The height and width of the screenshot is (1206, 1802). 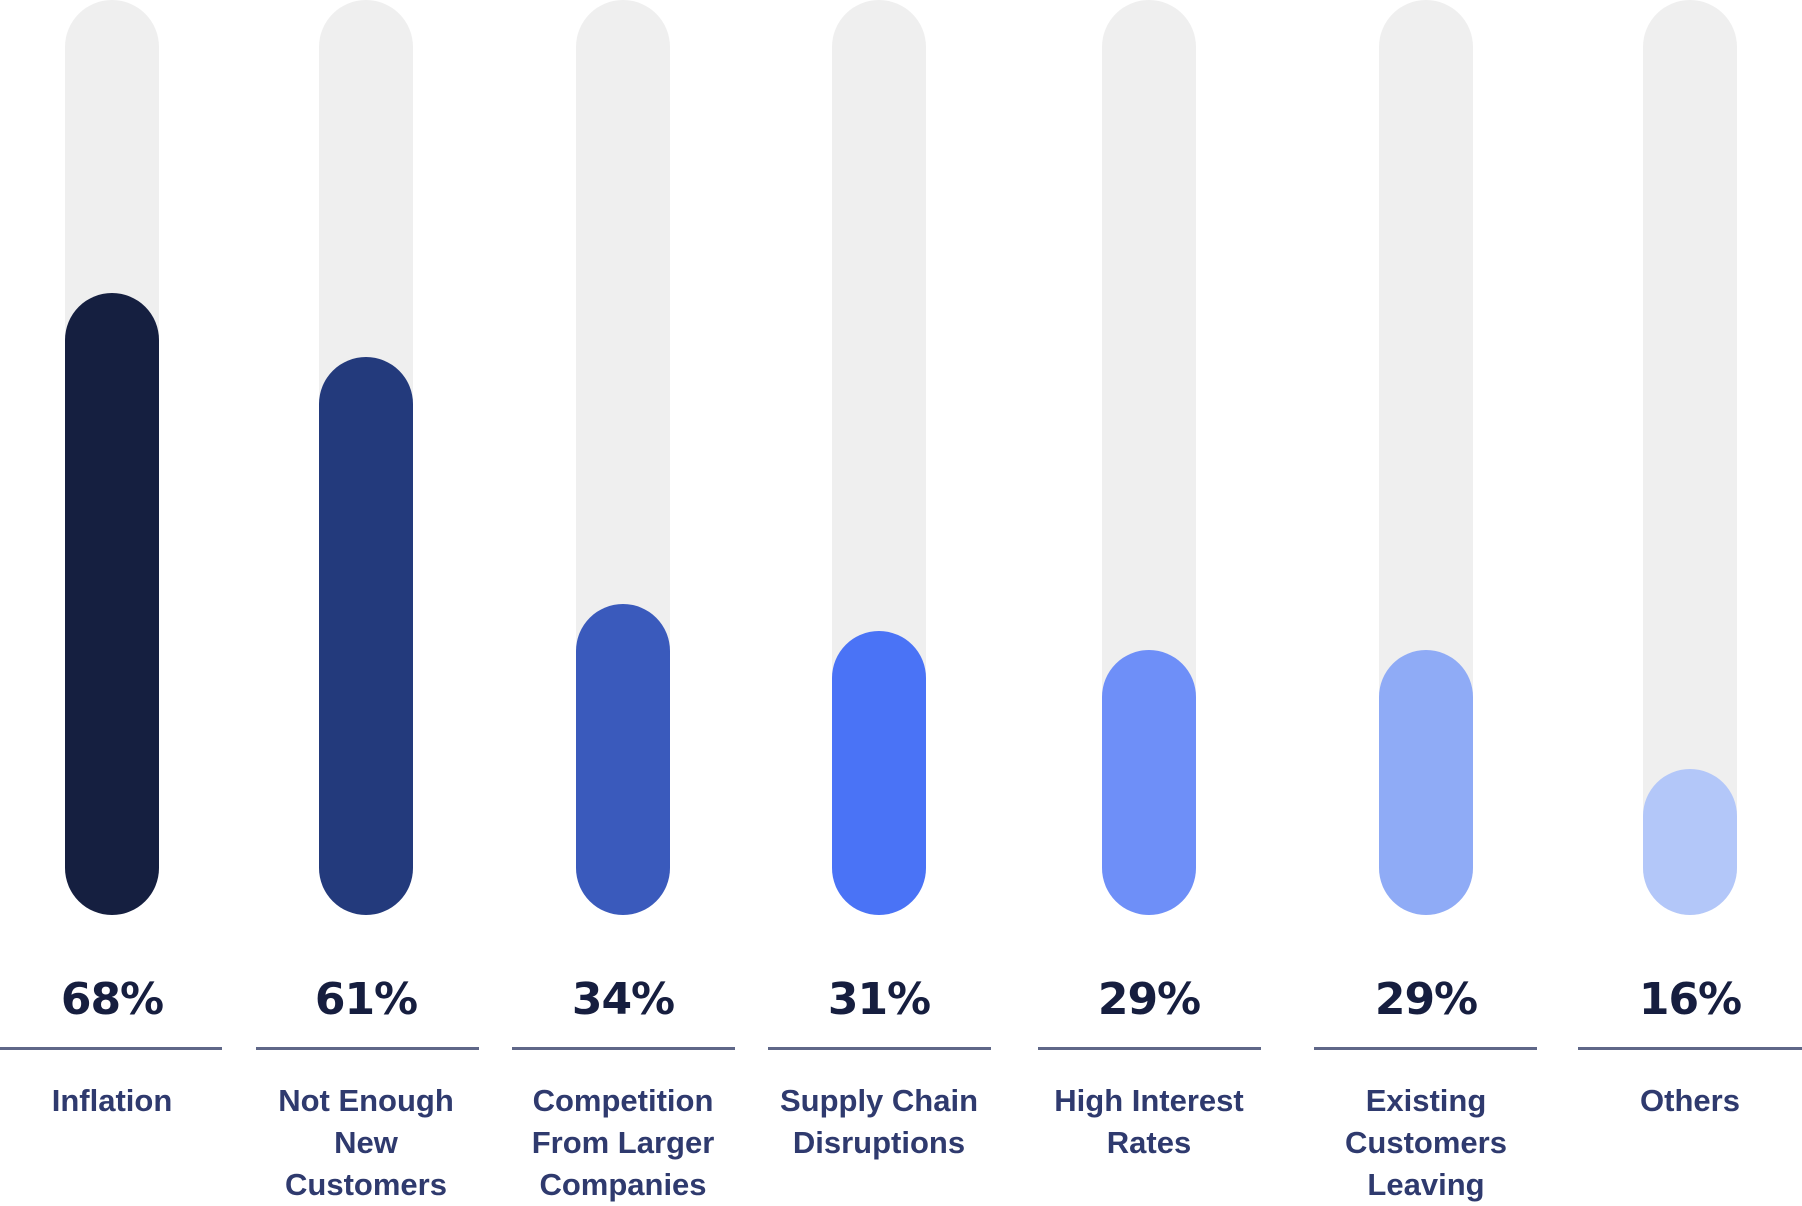 I want to click on data-label: 34%, so click(x=623, y=999).